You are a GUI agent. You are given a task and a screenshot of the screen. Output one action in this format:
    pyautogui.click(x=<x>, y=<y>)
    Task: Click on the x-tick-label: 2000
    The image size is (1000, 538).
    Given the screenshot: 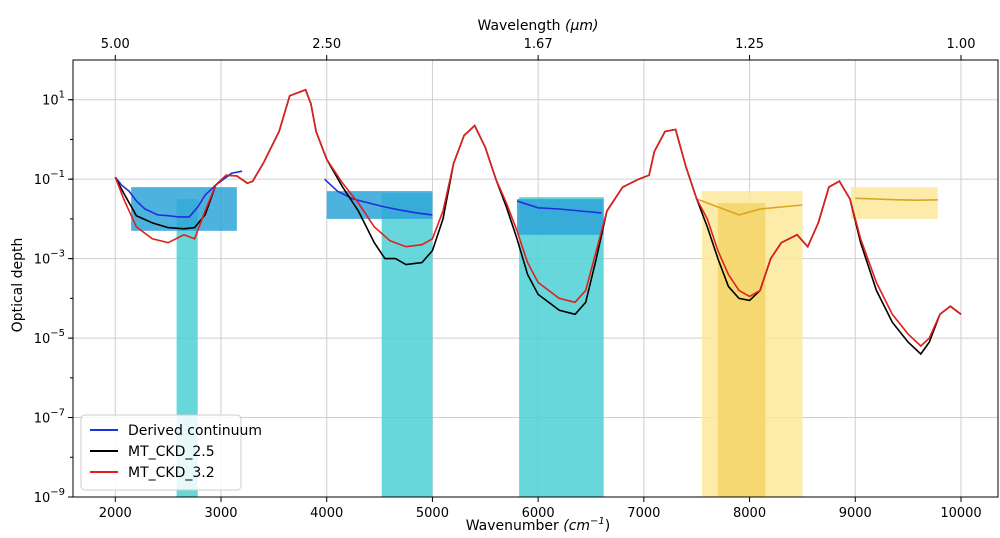 What is the action you would take?
    pyautogui.click(x=115, y=513)
    